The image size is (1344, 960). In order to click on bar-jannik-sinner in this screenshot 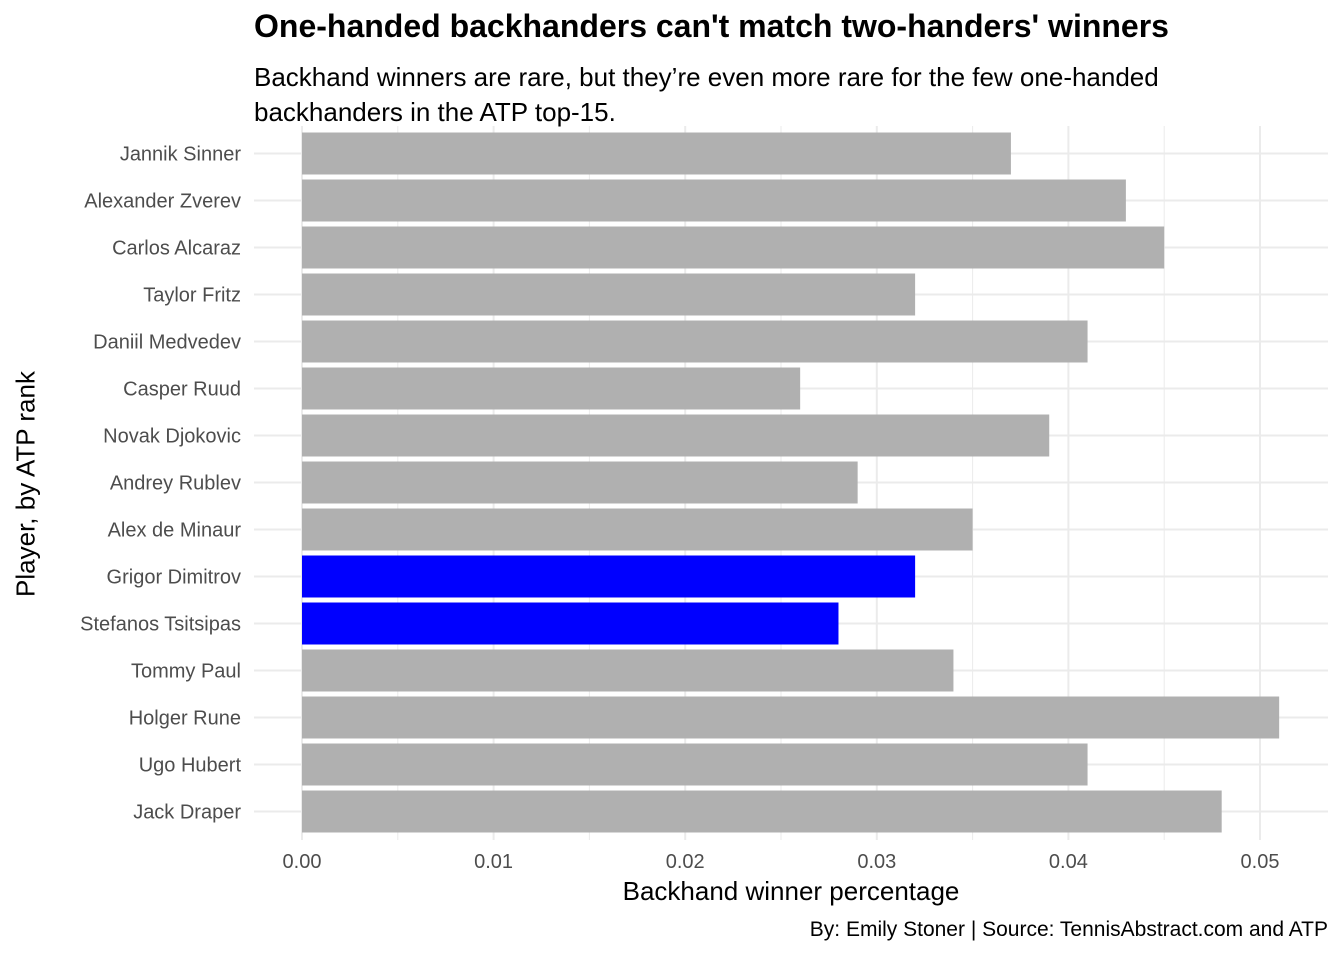, I will do `click(656, 153)`.